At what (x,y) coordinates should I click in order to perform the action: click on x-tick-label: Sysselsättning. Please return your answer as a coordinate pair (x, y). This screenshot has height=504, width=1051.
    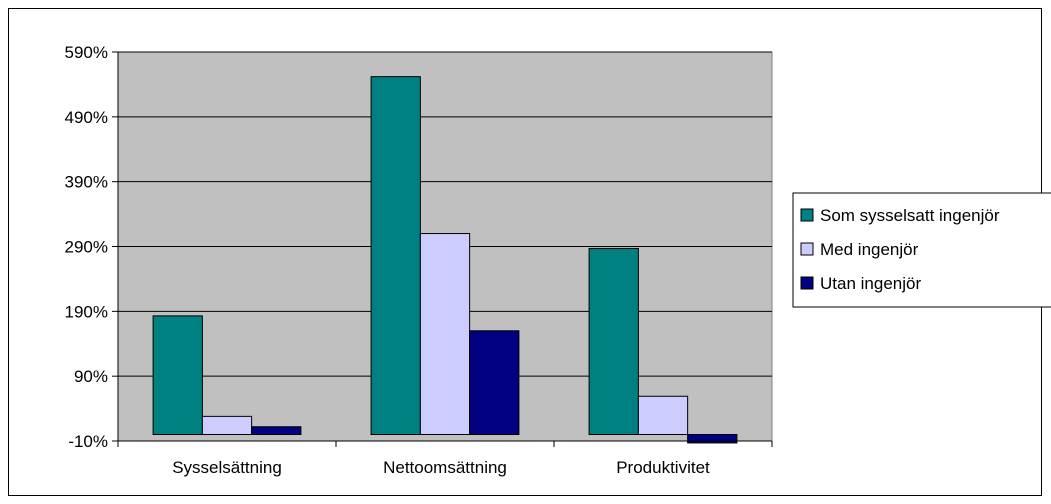
    Looking at the image, I should click on (227, 467).